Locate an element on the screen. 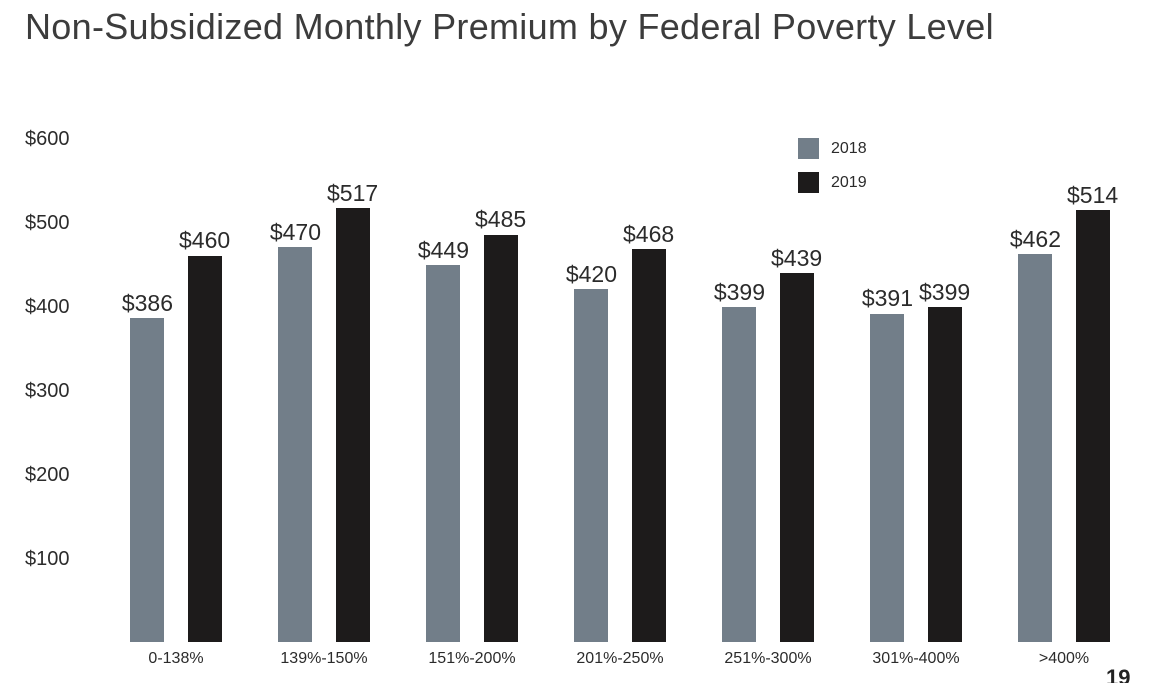 This screenshot has width=1152, height=683. legend-swatch-2018 is located at coordinates (808, 148).